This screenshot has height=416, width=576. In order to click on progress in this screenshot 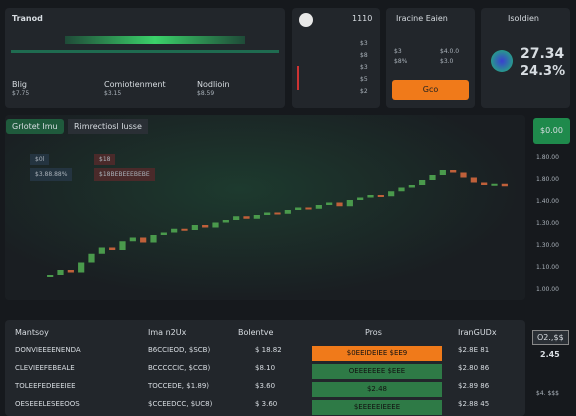, I will do `click(145, 51)`.